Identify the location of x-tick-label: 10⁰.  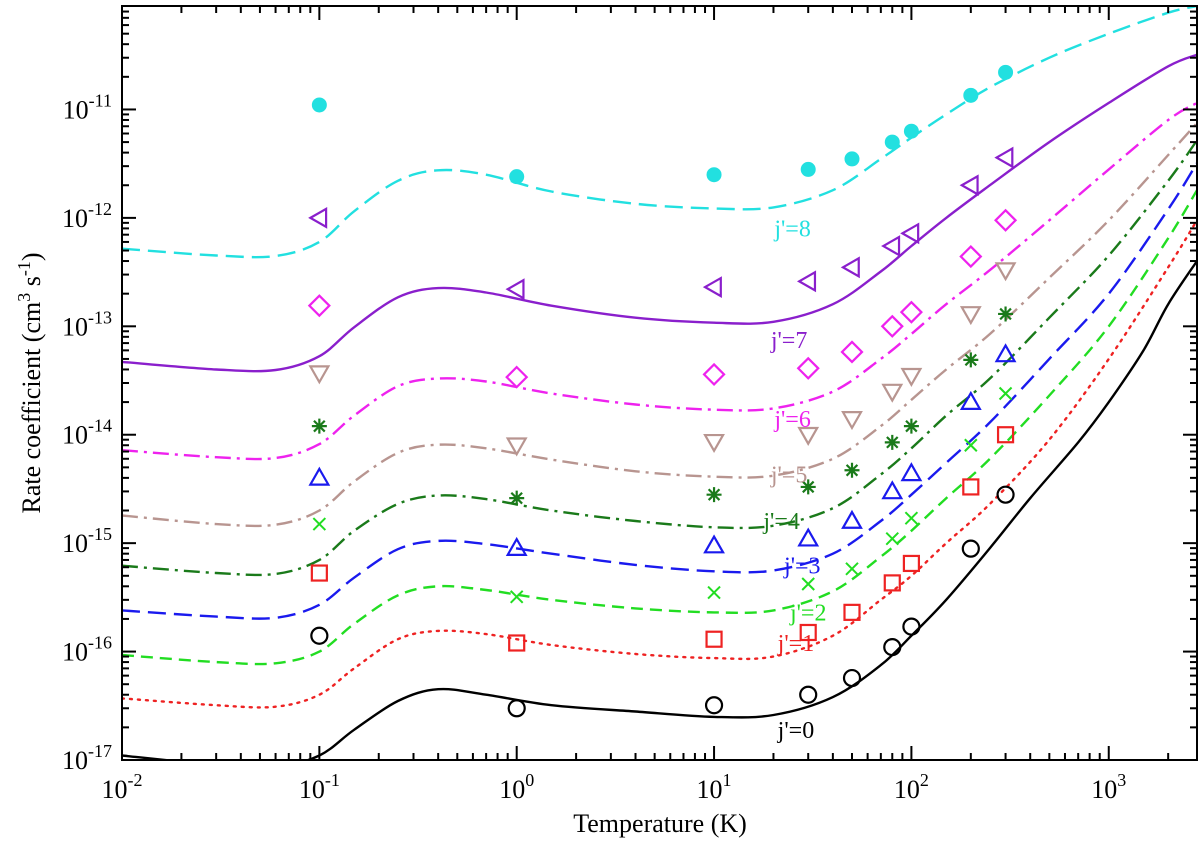
(516, 787).